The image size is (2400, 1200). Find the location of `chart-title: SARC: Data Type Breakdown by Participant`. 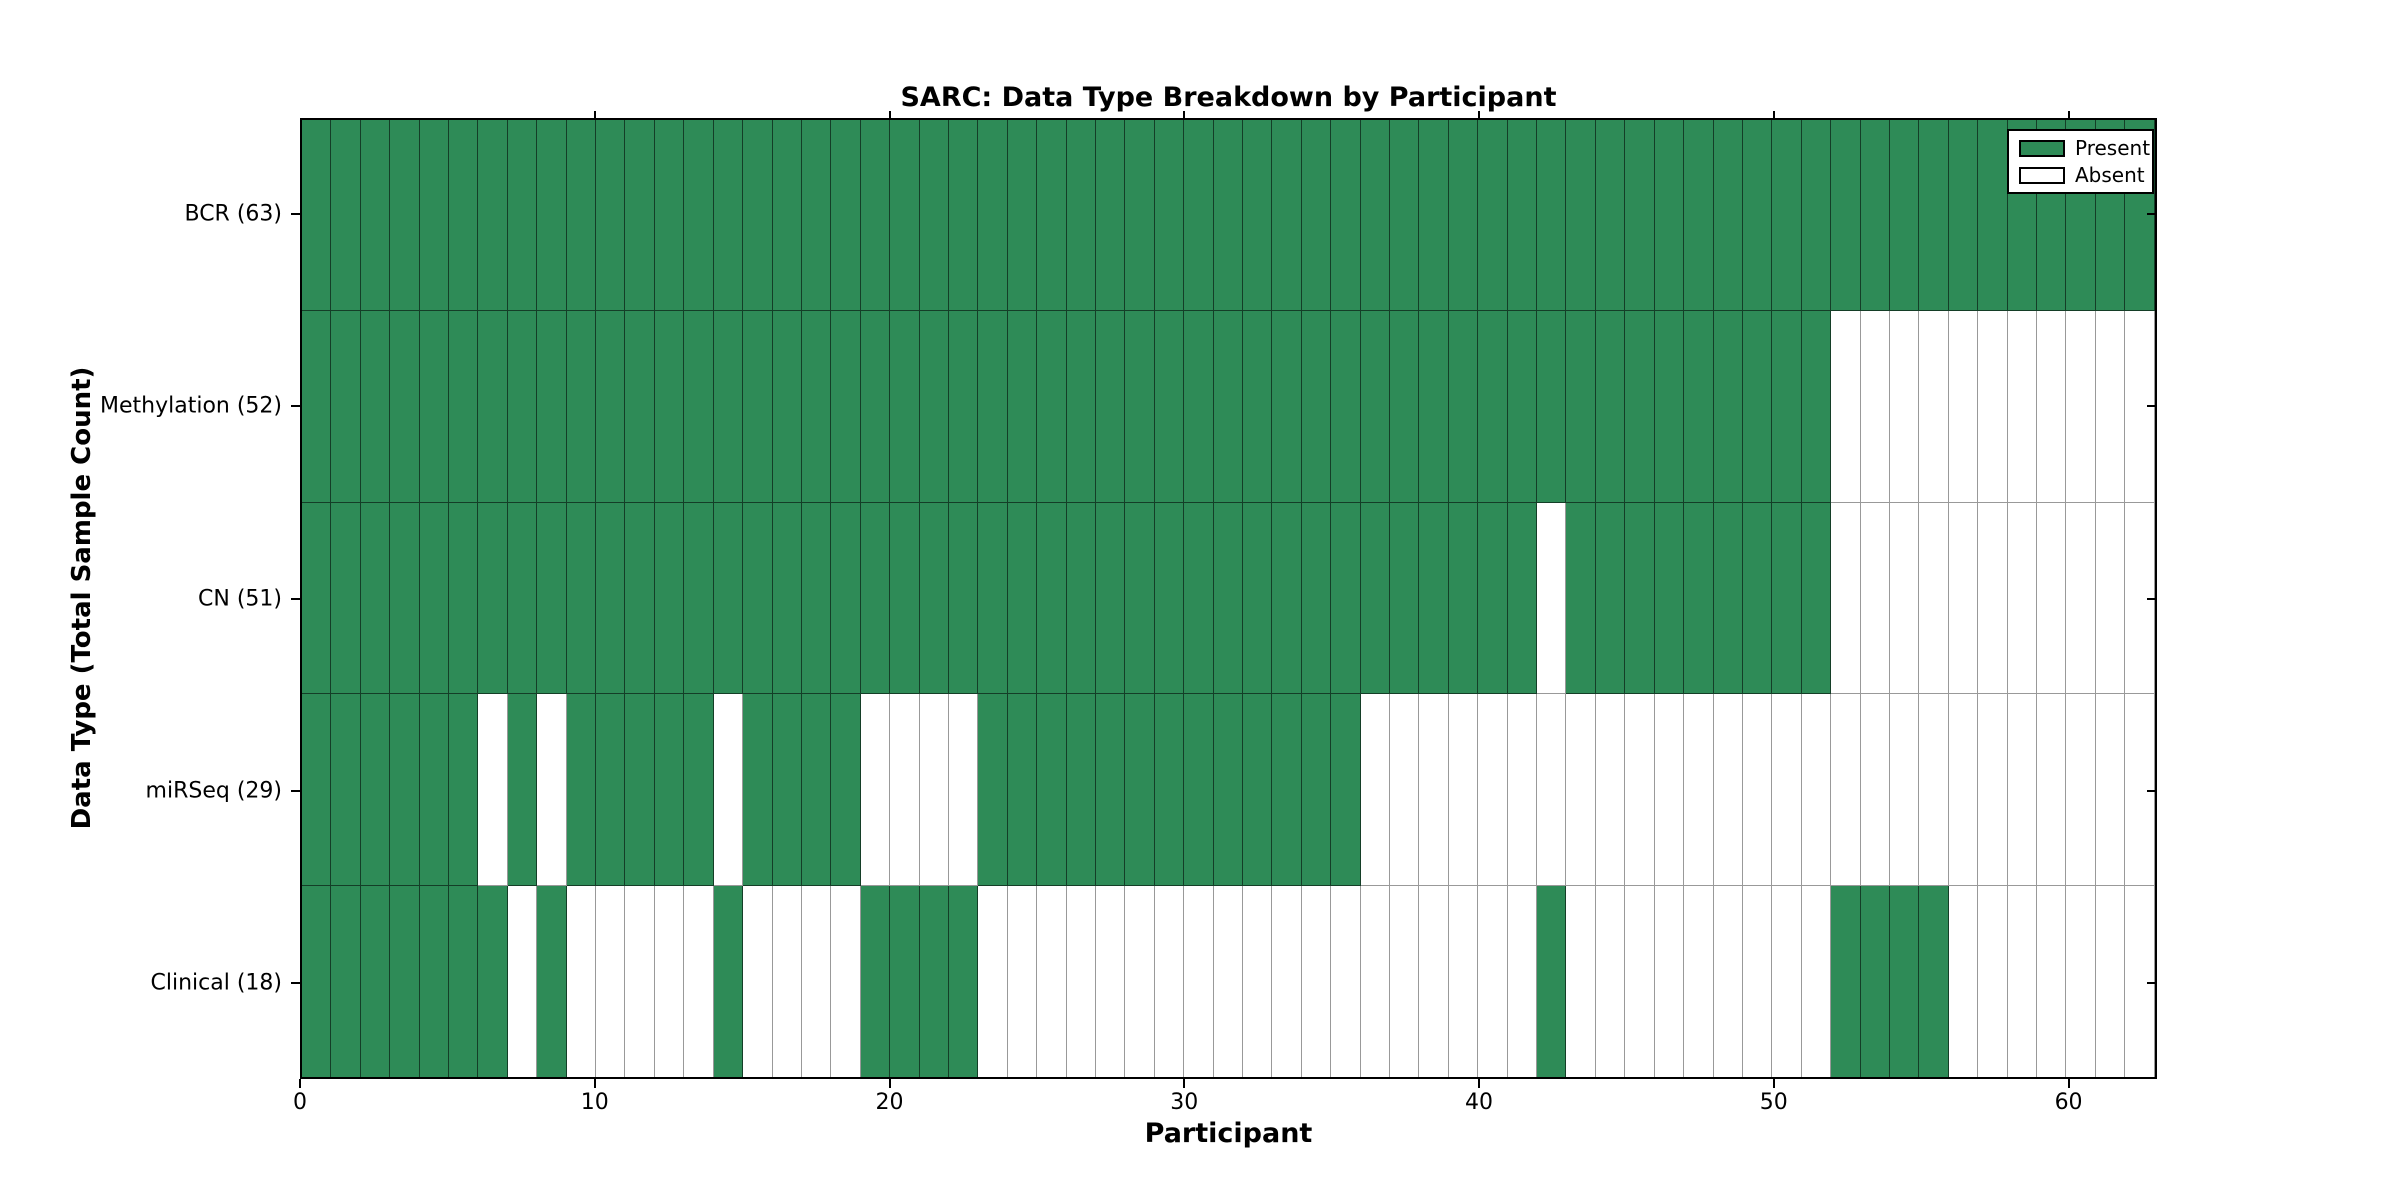

chart-title: SARC: Data Type Breakdown by Participant is located at coordinates (1228, 97).